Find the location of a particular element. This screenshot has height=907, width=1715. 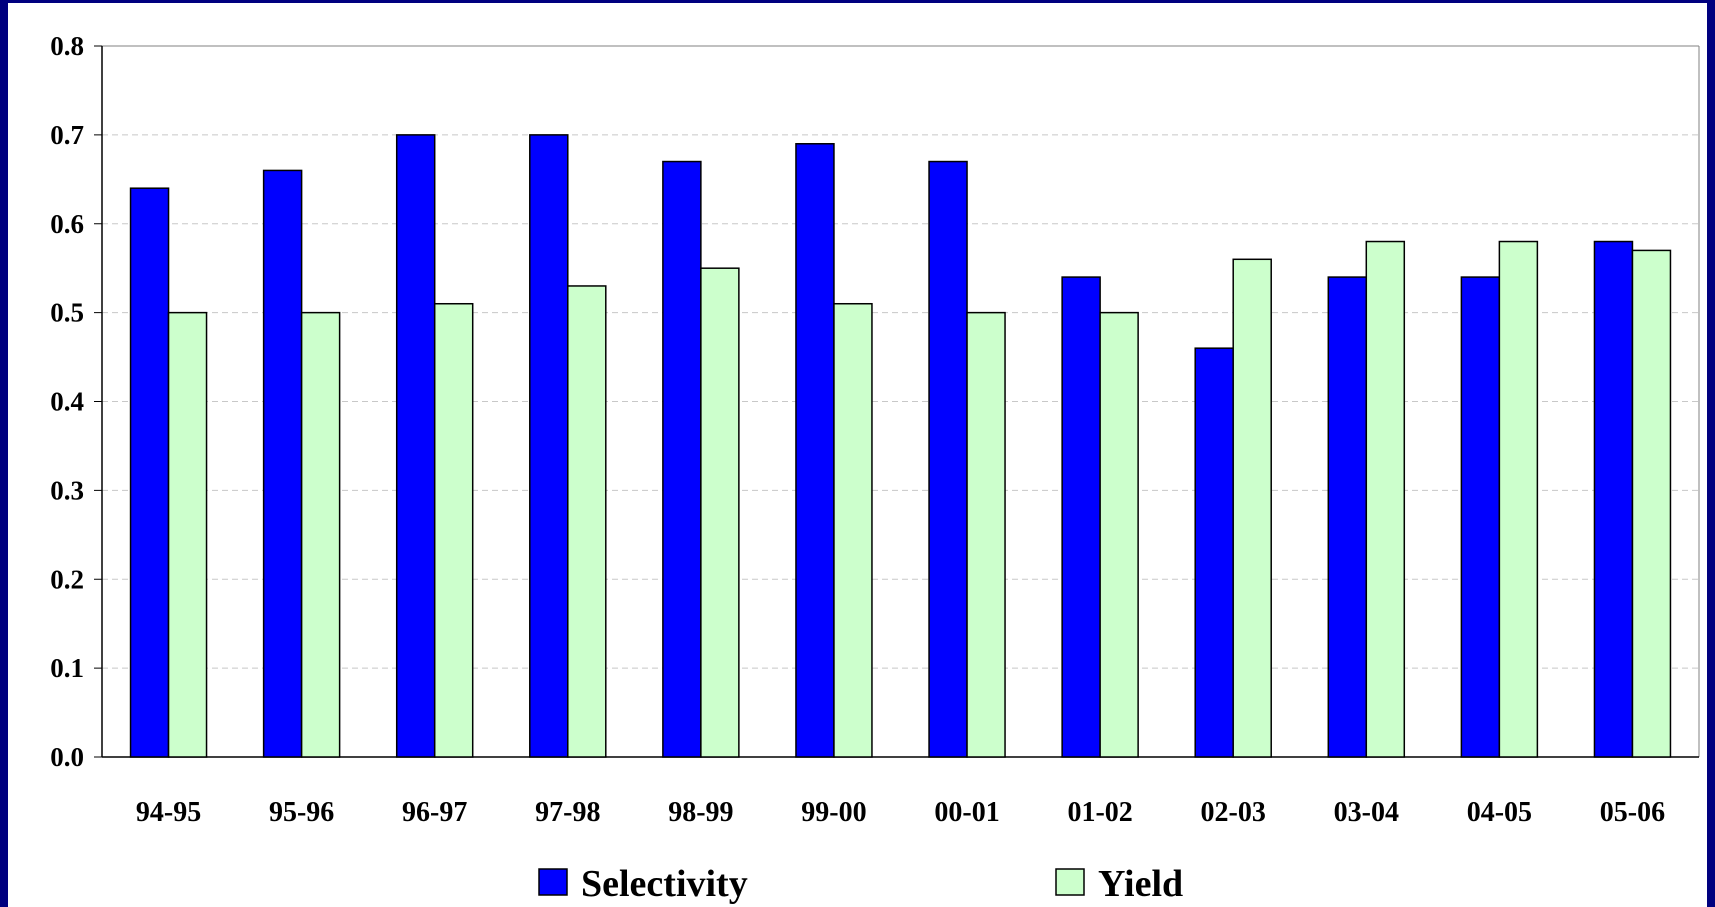

y-tick-labels: 0.0 0.1 0.2 0.3 0.4 0.5 0.6 0.7 0.8 is located at coordinates (67, 401).